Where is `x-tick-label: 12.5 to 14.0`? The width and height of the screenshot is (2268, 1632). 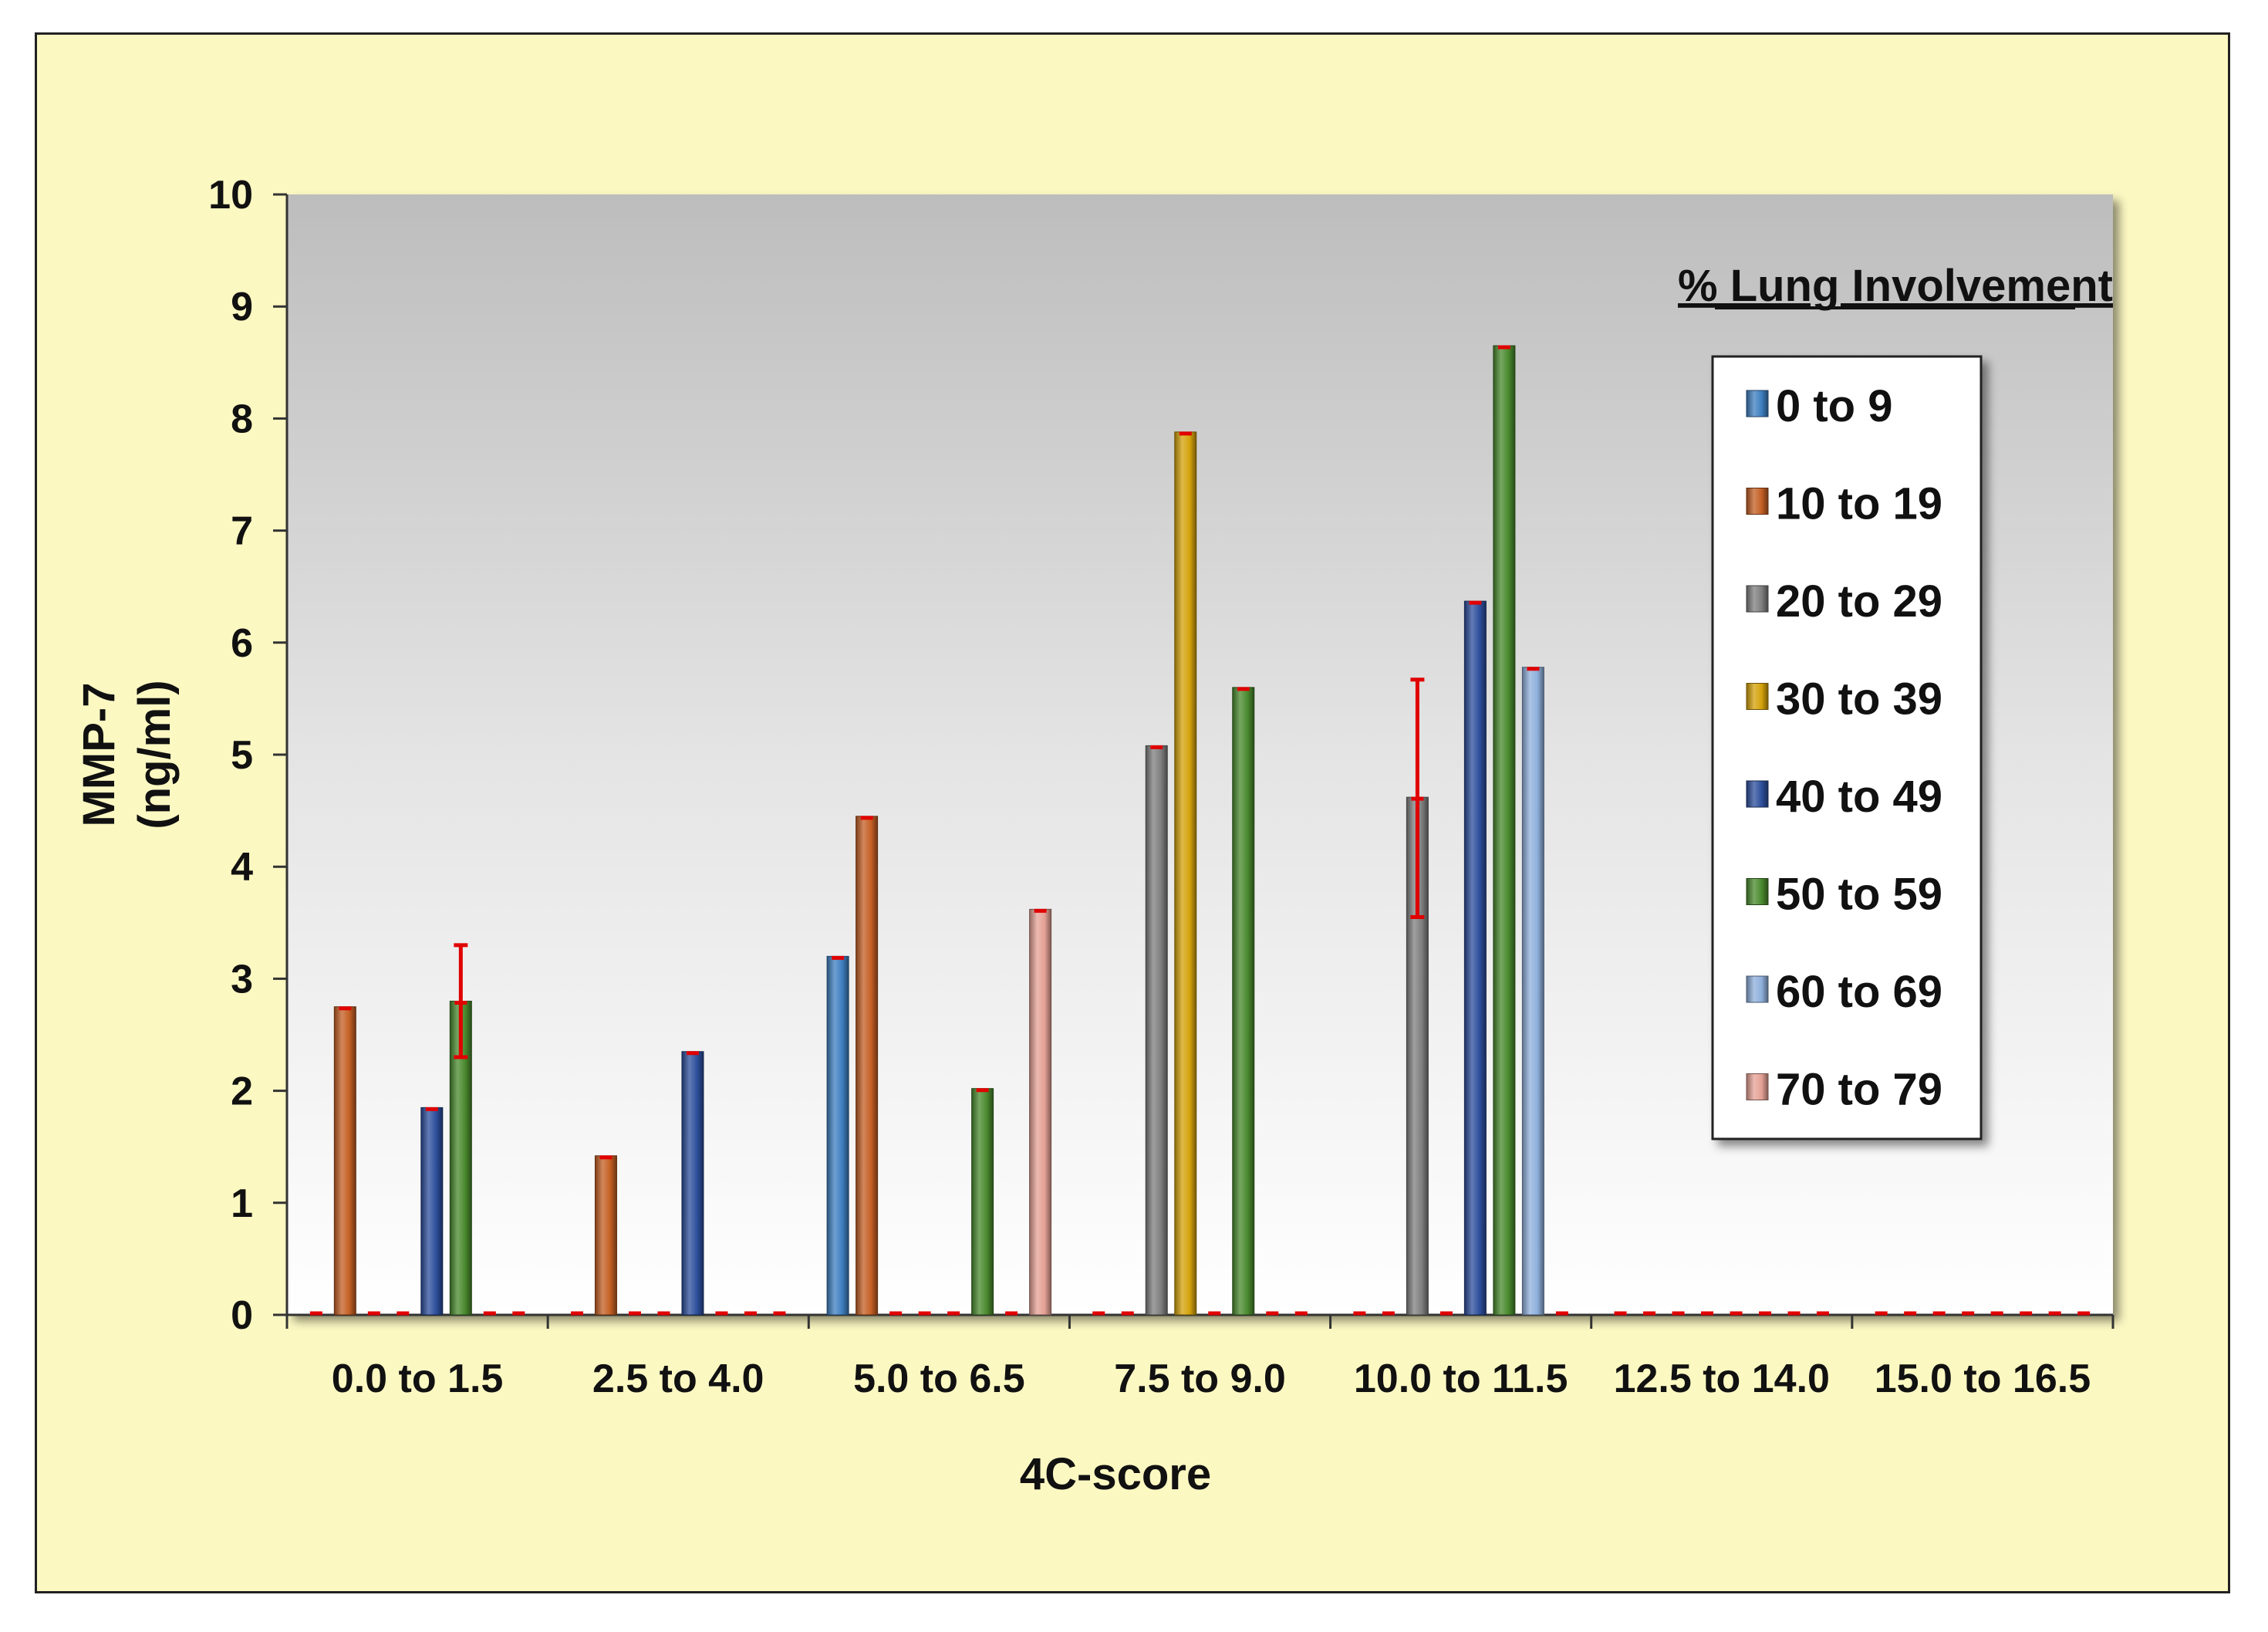 x-tick-label: 12.5 to 14.0 is located at coordinates (1722, 1379).